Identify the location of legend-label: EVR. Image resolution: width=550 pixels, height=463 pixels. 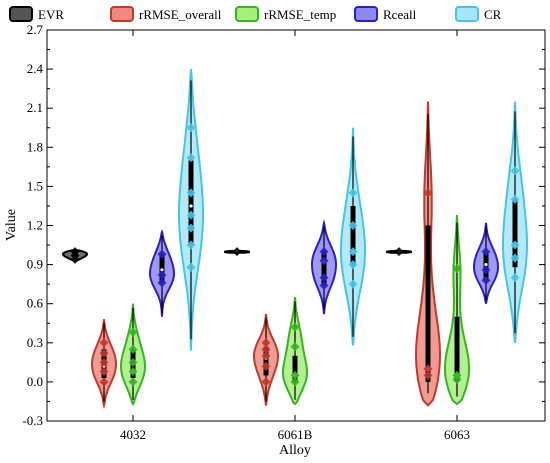
(51, 14).